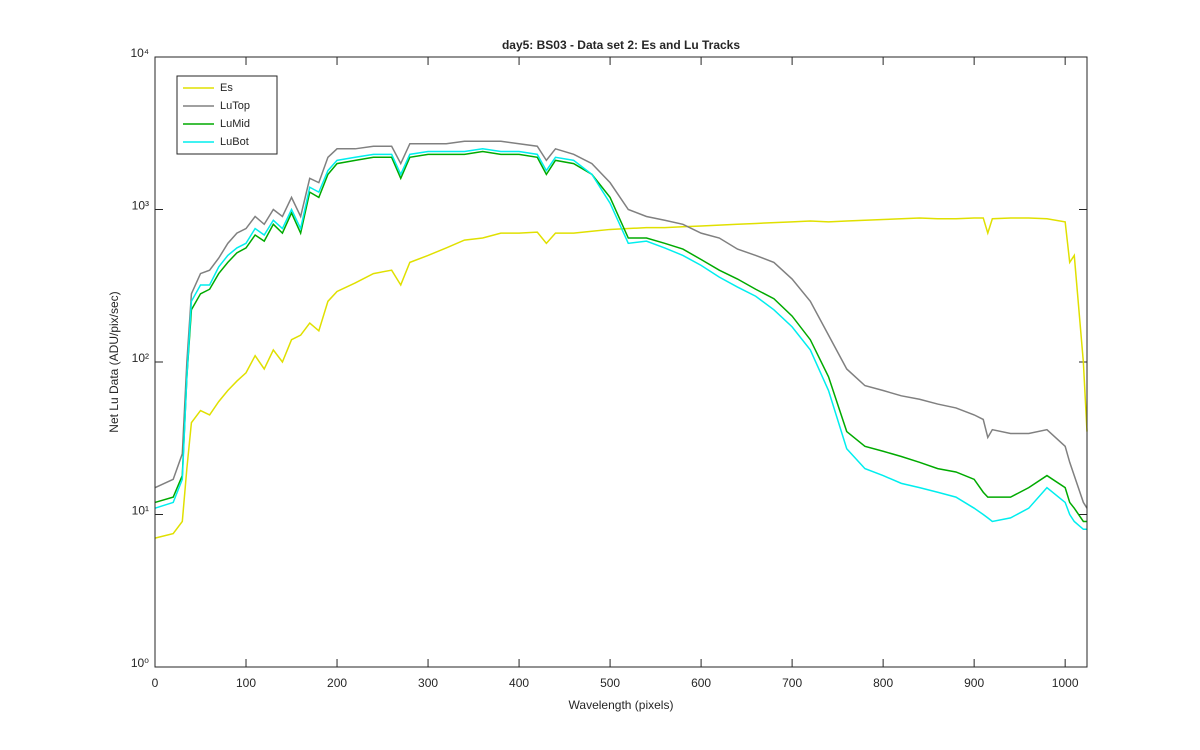 This screenshot has height=750, width=1200. I want to click on y-tick-label: 10², so click(140, 358).